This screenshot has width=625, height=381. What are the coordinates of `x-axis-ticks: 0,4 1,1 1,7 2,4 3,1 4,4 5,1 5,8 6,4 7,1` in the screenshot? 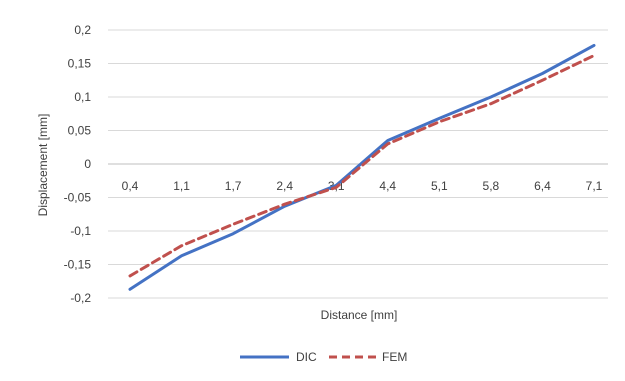 It's located at (362, 186).